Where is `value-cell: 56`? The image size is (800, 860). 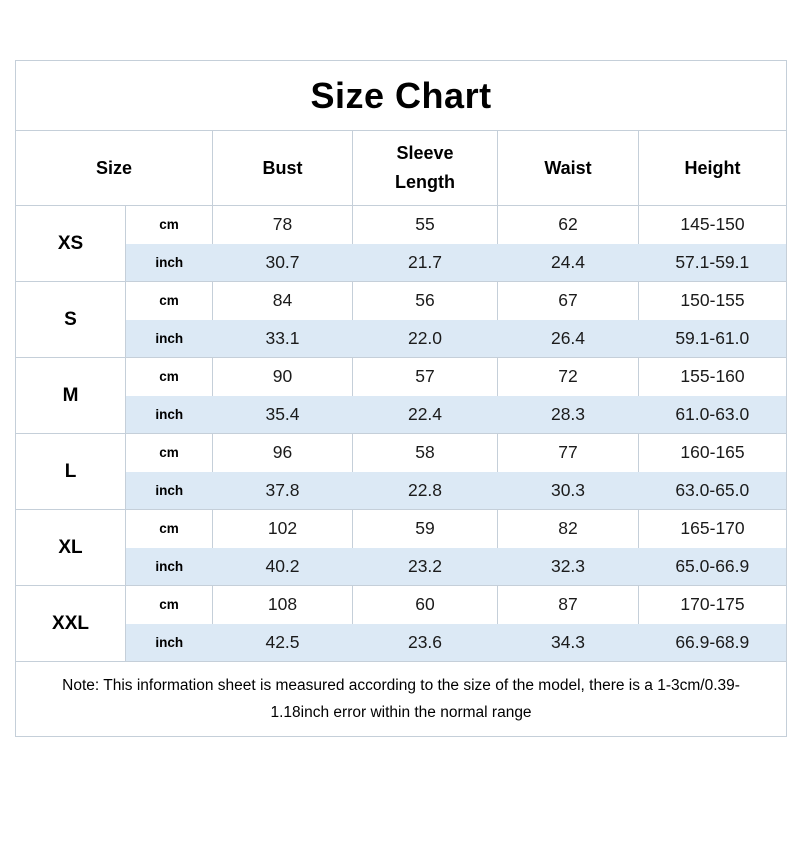
value-cell: 56 is located at coordinates (425, 300).